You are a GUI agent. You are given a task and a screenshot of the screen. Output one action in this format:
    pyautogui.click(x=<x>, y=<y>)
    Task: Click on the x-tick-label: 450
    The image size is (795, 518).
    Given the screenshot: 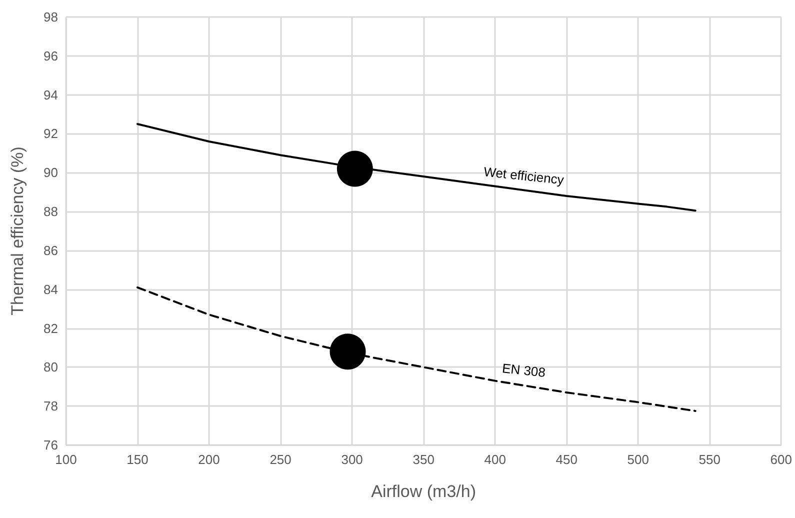 What is the action you would take?
    pyautogui.click(x=567, y=459)
    